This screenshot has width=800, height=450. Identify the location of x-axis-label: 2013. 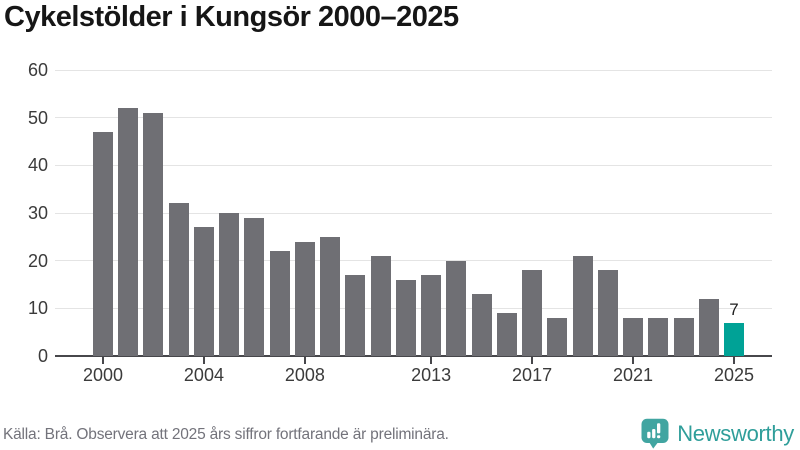
(431, 375).